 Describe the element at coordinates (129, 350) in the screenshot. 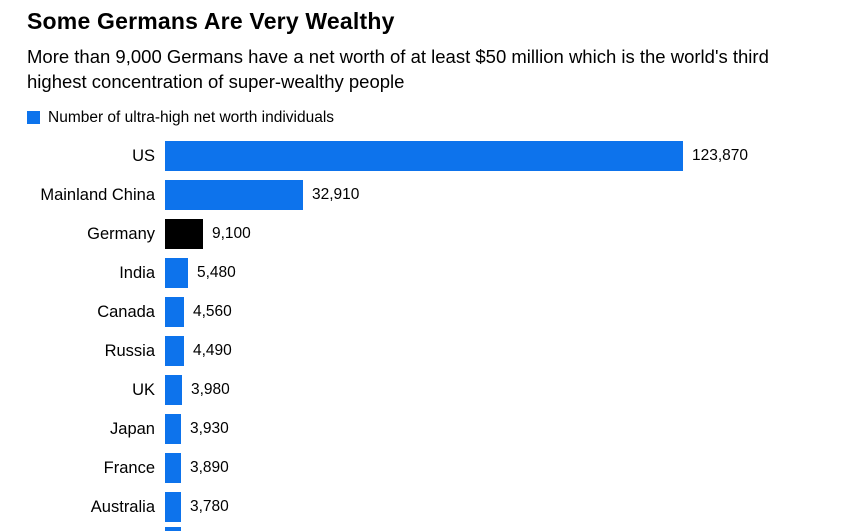

I see `category-label: Russia` at that location.